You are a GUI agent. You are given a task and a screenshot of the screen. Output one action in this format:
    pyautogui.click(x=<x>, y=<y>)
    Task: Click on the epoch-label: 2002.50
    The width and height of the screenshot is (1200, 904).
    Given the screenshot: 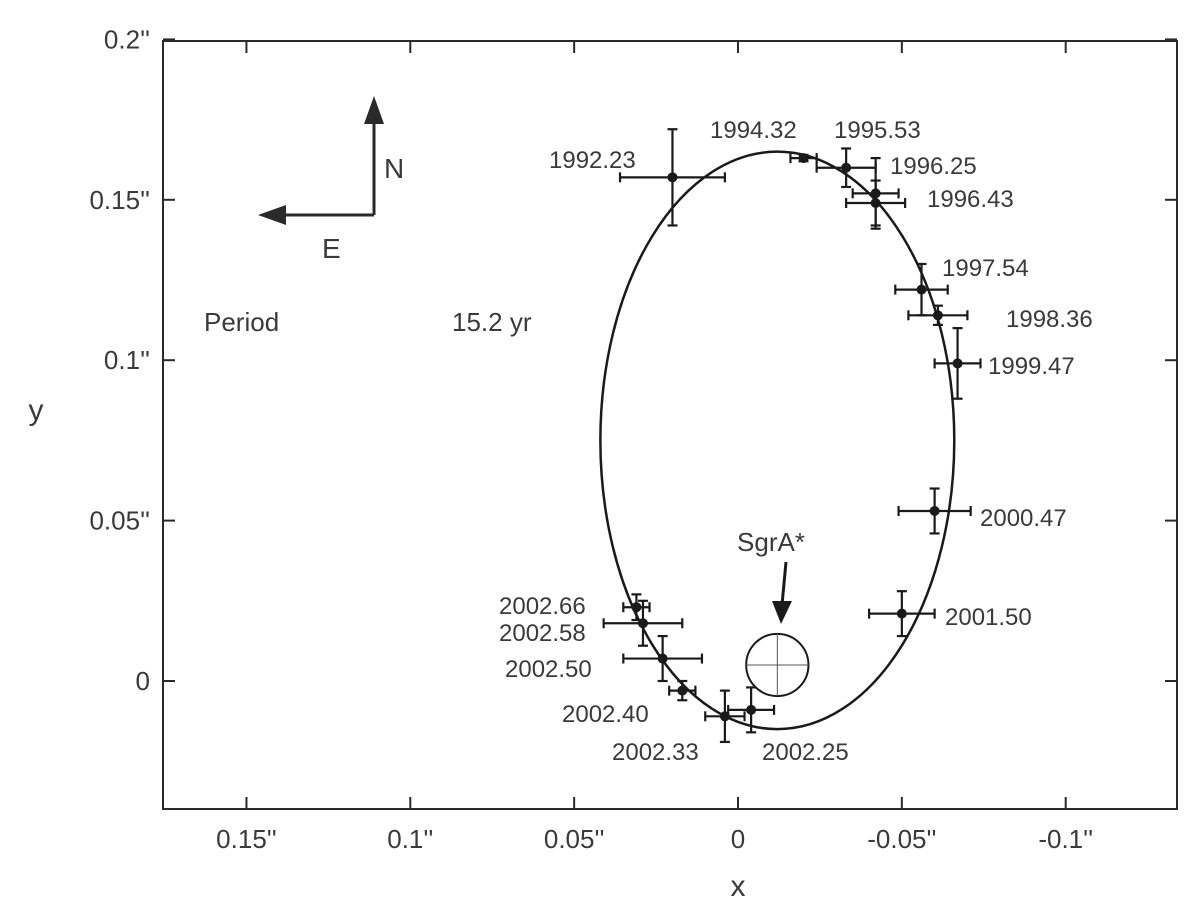 What is the action you would take?
    pyautogui.click(x=548, y=669)
    